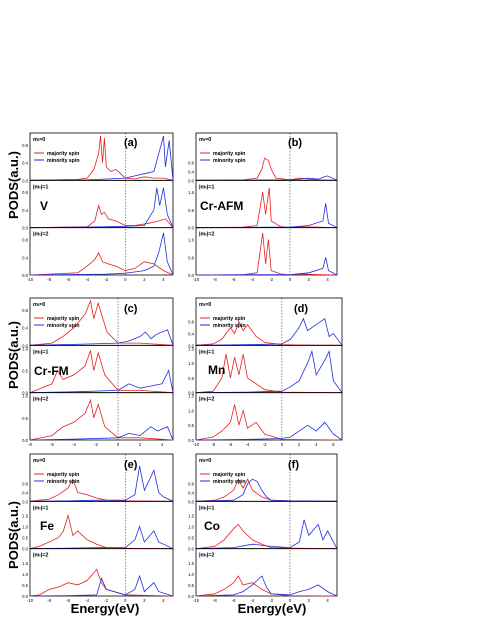  What do you see at coordinates (131, 143) in the screenshot?
I see `panel-tag: (a)` at bounding box center [131, 143].